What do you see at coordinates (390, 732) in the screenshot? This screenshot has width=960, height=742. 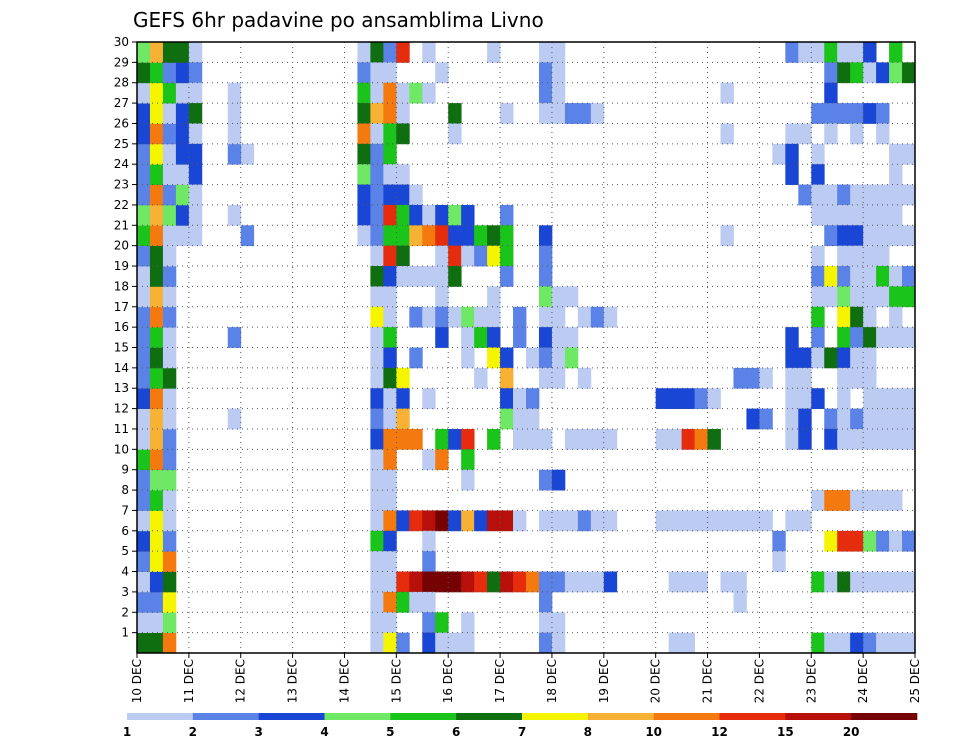 I see `colorbar-label: 5` at bounding box center [390, 732].